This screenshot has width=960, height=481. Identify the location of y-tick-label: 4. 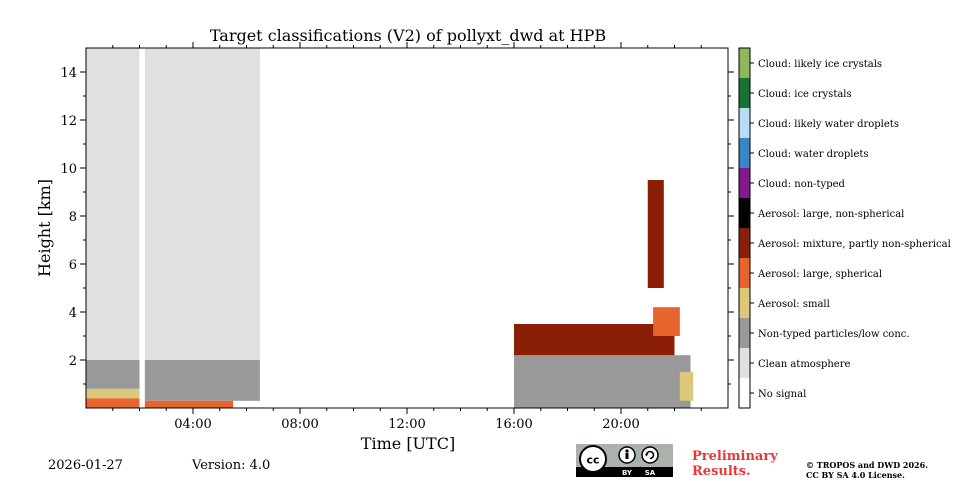
(73, 313).